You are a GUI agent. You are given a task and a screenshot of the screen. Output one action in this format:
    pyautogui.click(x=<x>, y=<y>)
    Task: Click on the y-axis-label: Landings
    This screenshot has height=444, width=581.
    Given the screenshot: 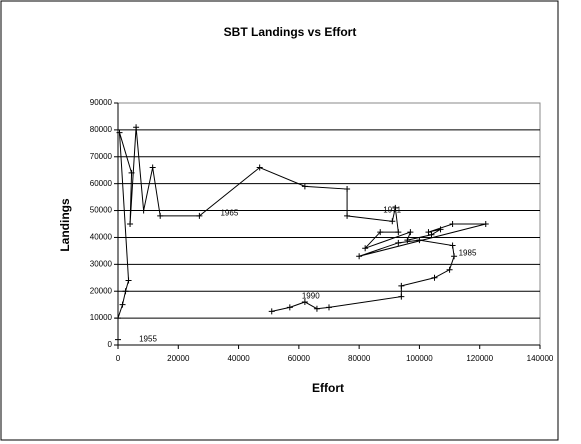 What is the action you would take?
    pyautogui.click(x=65, y=225)
    